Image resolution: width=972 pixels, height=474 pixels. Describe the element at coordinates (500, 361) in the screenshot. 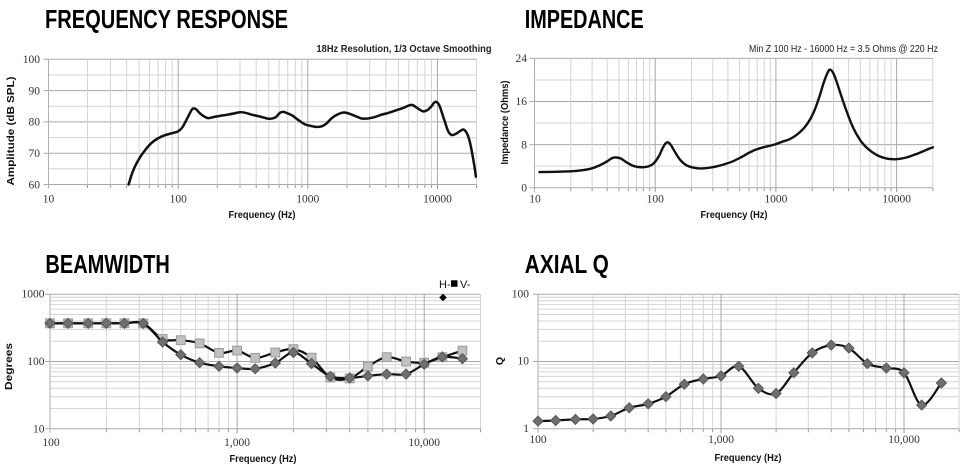

I see `svg-text: Q` at that location.